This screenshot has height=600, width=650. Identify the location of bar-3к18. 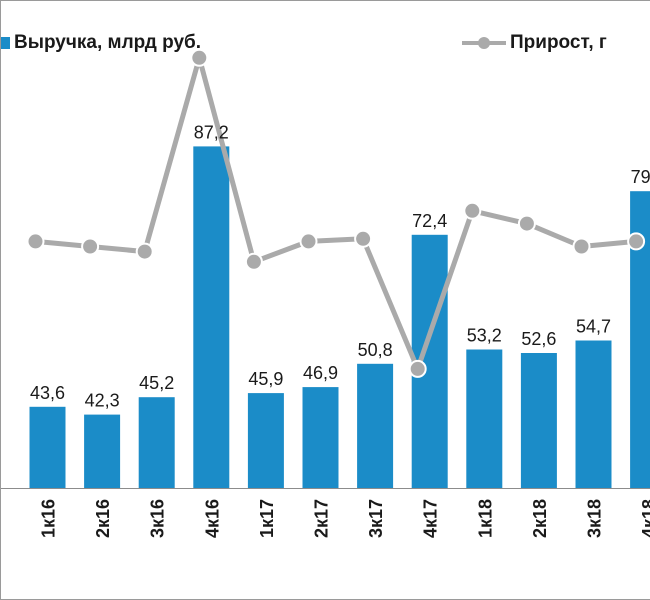
(593, 414).